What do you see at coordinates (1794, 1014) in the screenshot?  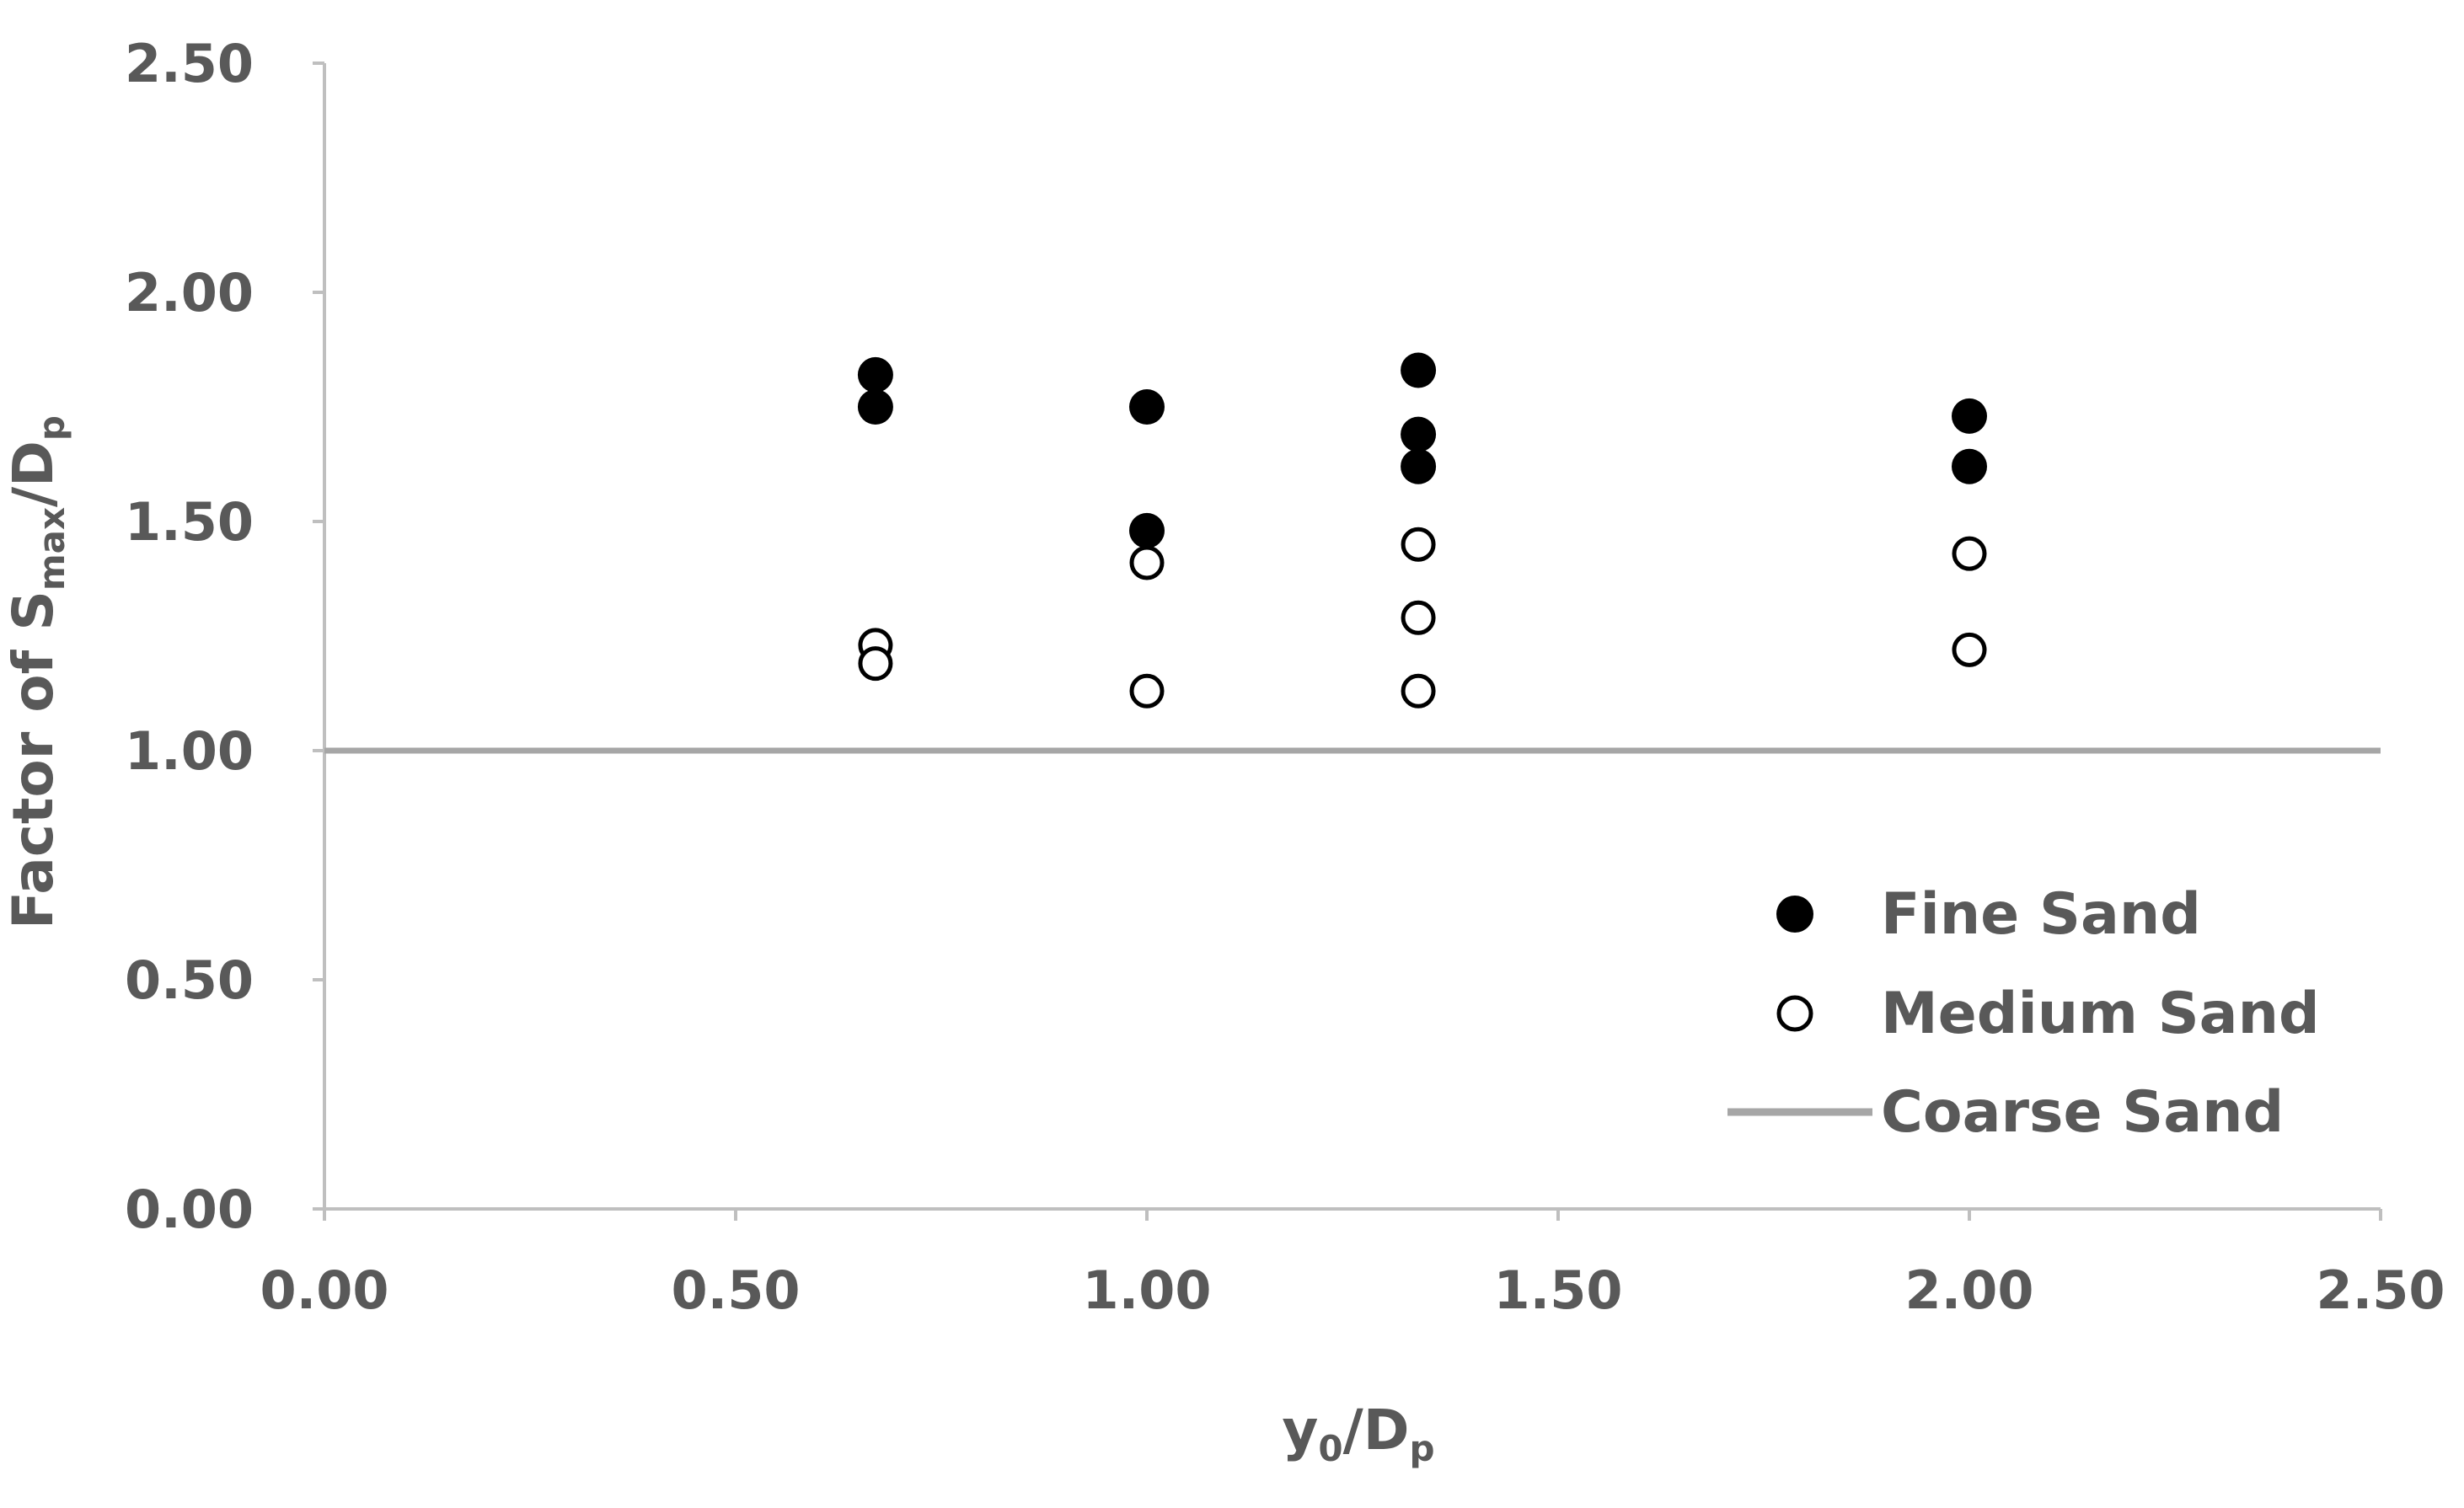 I see `legend-medium-sand-marker` at bounding box center [1794, 1014].